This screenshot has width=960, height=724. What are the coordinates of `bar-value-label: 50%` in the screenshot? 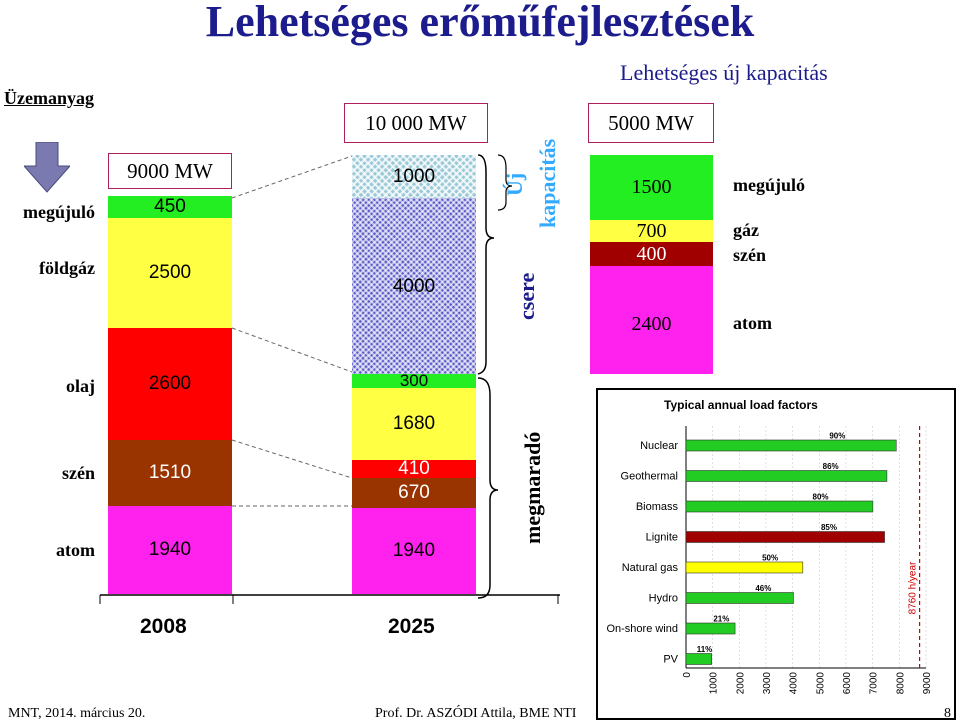 It's located at (770, 558).